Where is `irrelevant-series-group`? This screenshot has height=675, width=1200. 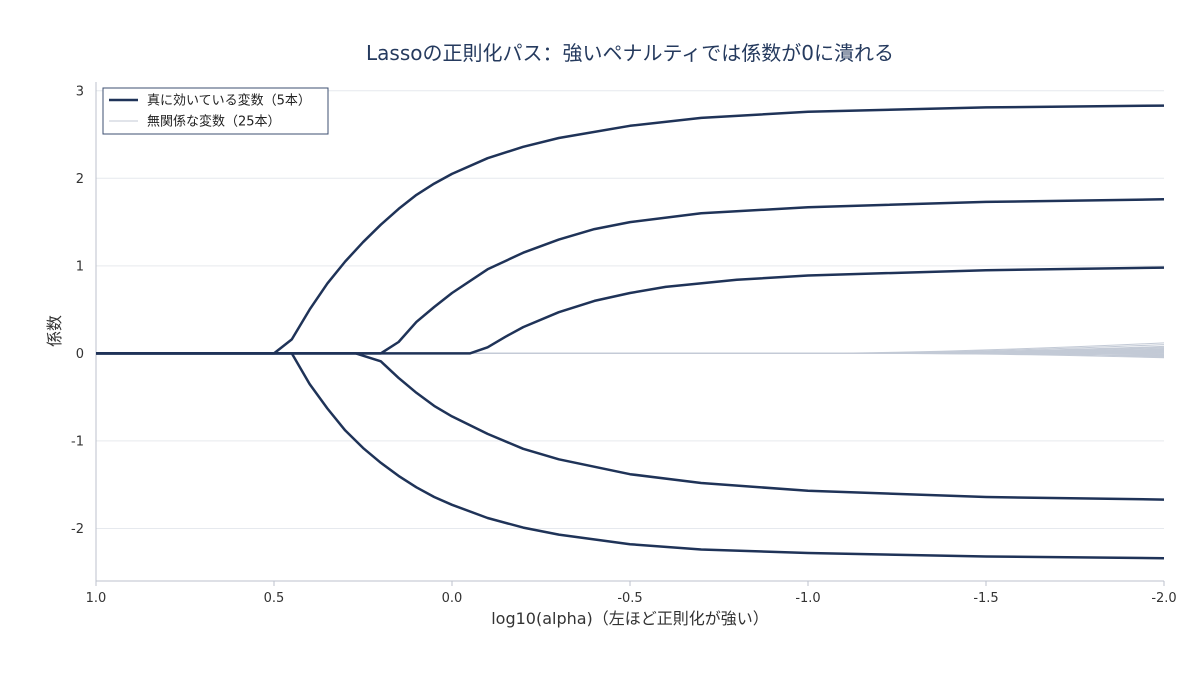 irrelevant-series-group is located at coordinates (630, 350).